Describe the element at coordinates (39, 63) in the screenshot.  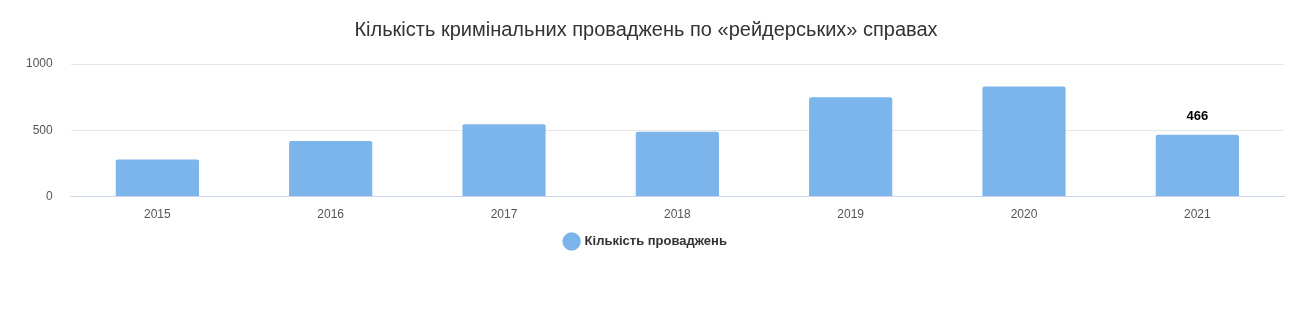
I see `y-tick-label: 1000` at that location.